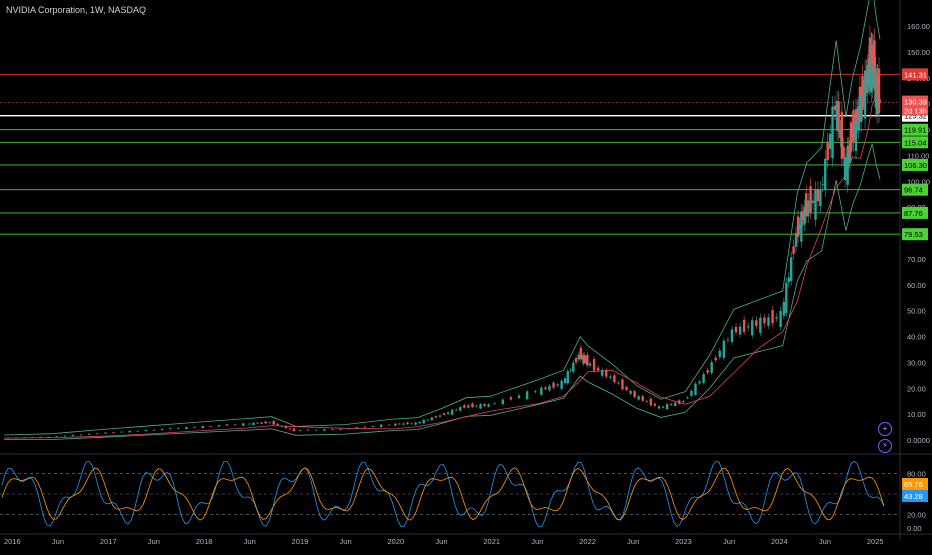 The height and width of the screenshot is (555, 932). I want to click on price-tick-label: 70.00, so click(916, 259).